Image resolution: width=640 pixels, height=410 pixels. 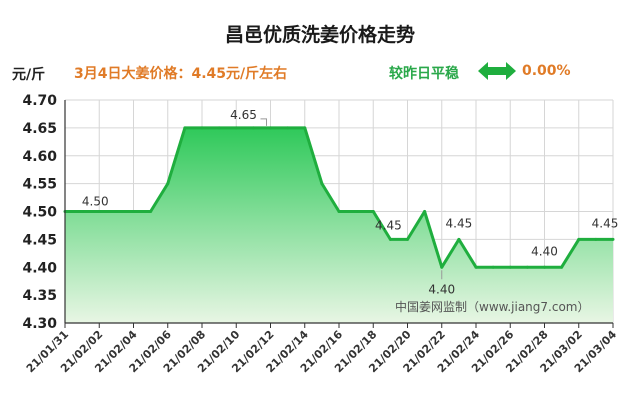 I want to click on y-tick-label: 4.60, so click(x=39, y=157).